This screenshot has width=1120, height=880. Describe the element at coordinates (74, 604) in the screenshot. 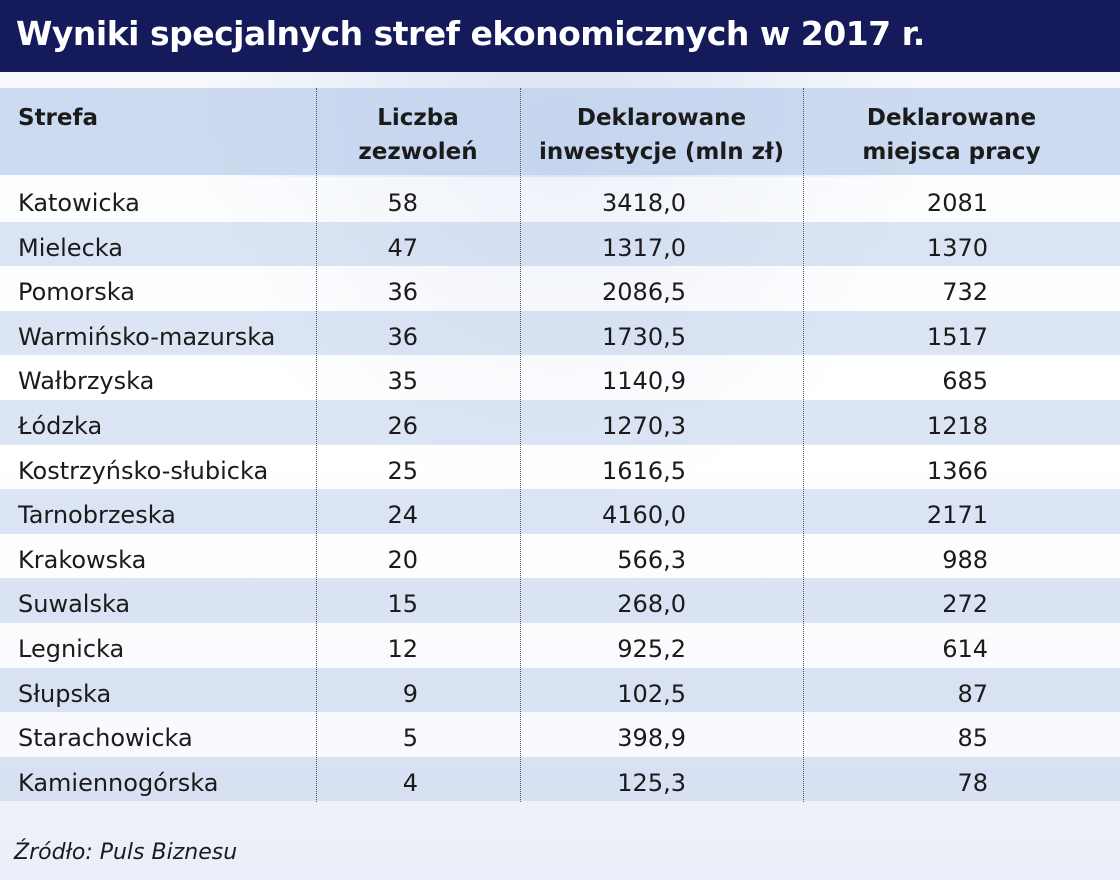

I see `table-cell: Suwalska` at that location.